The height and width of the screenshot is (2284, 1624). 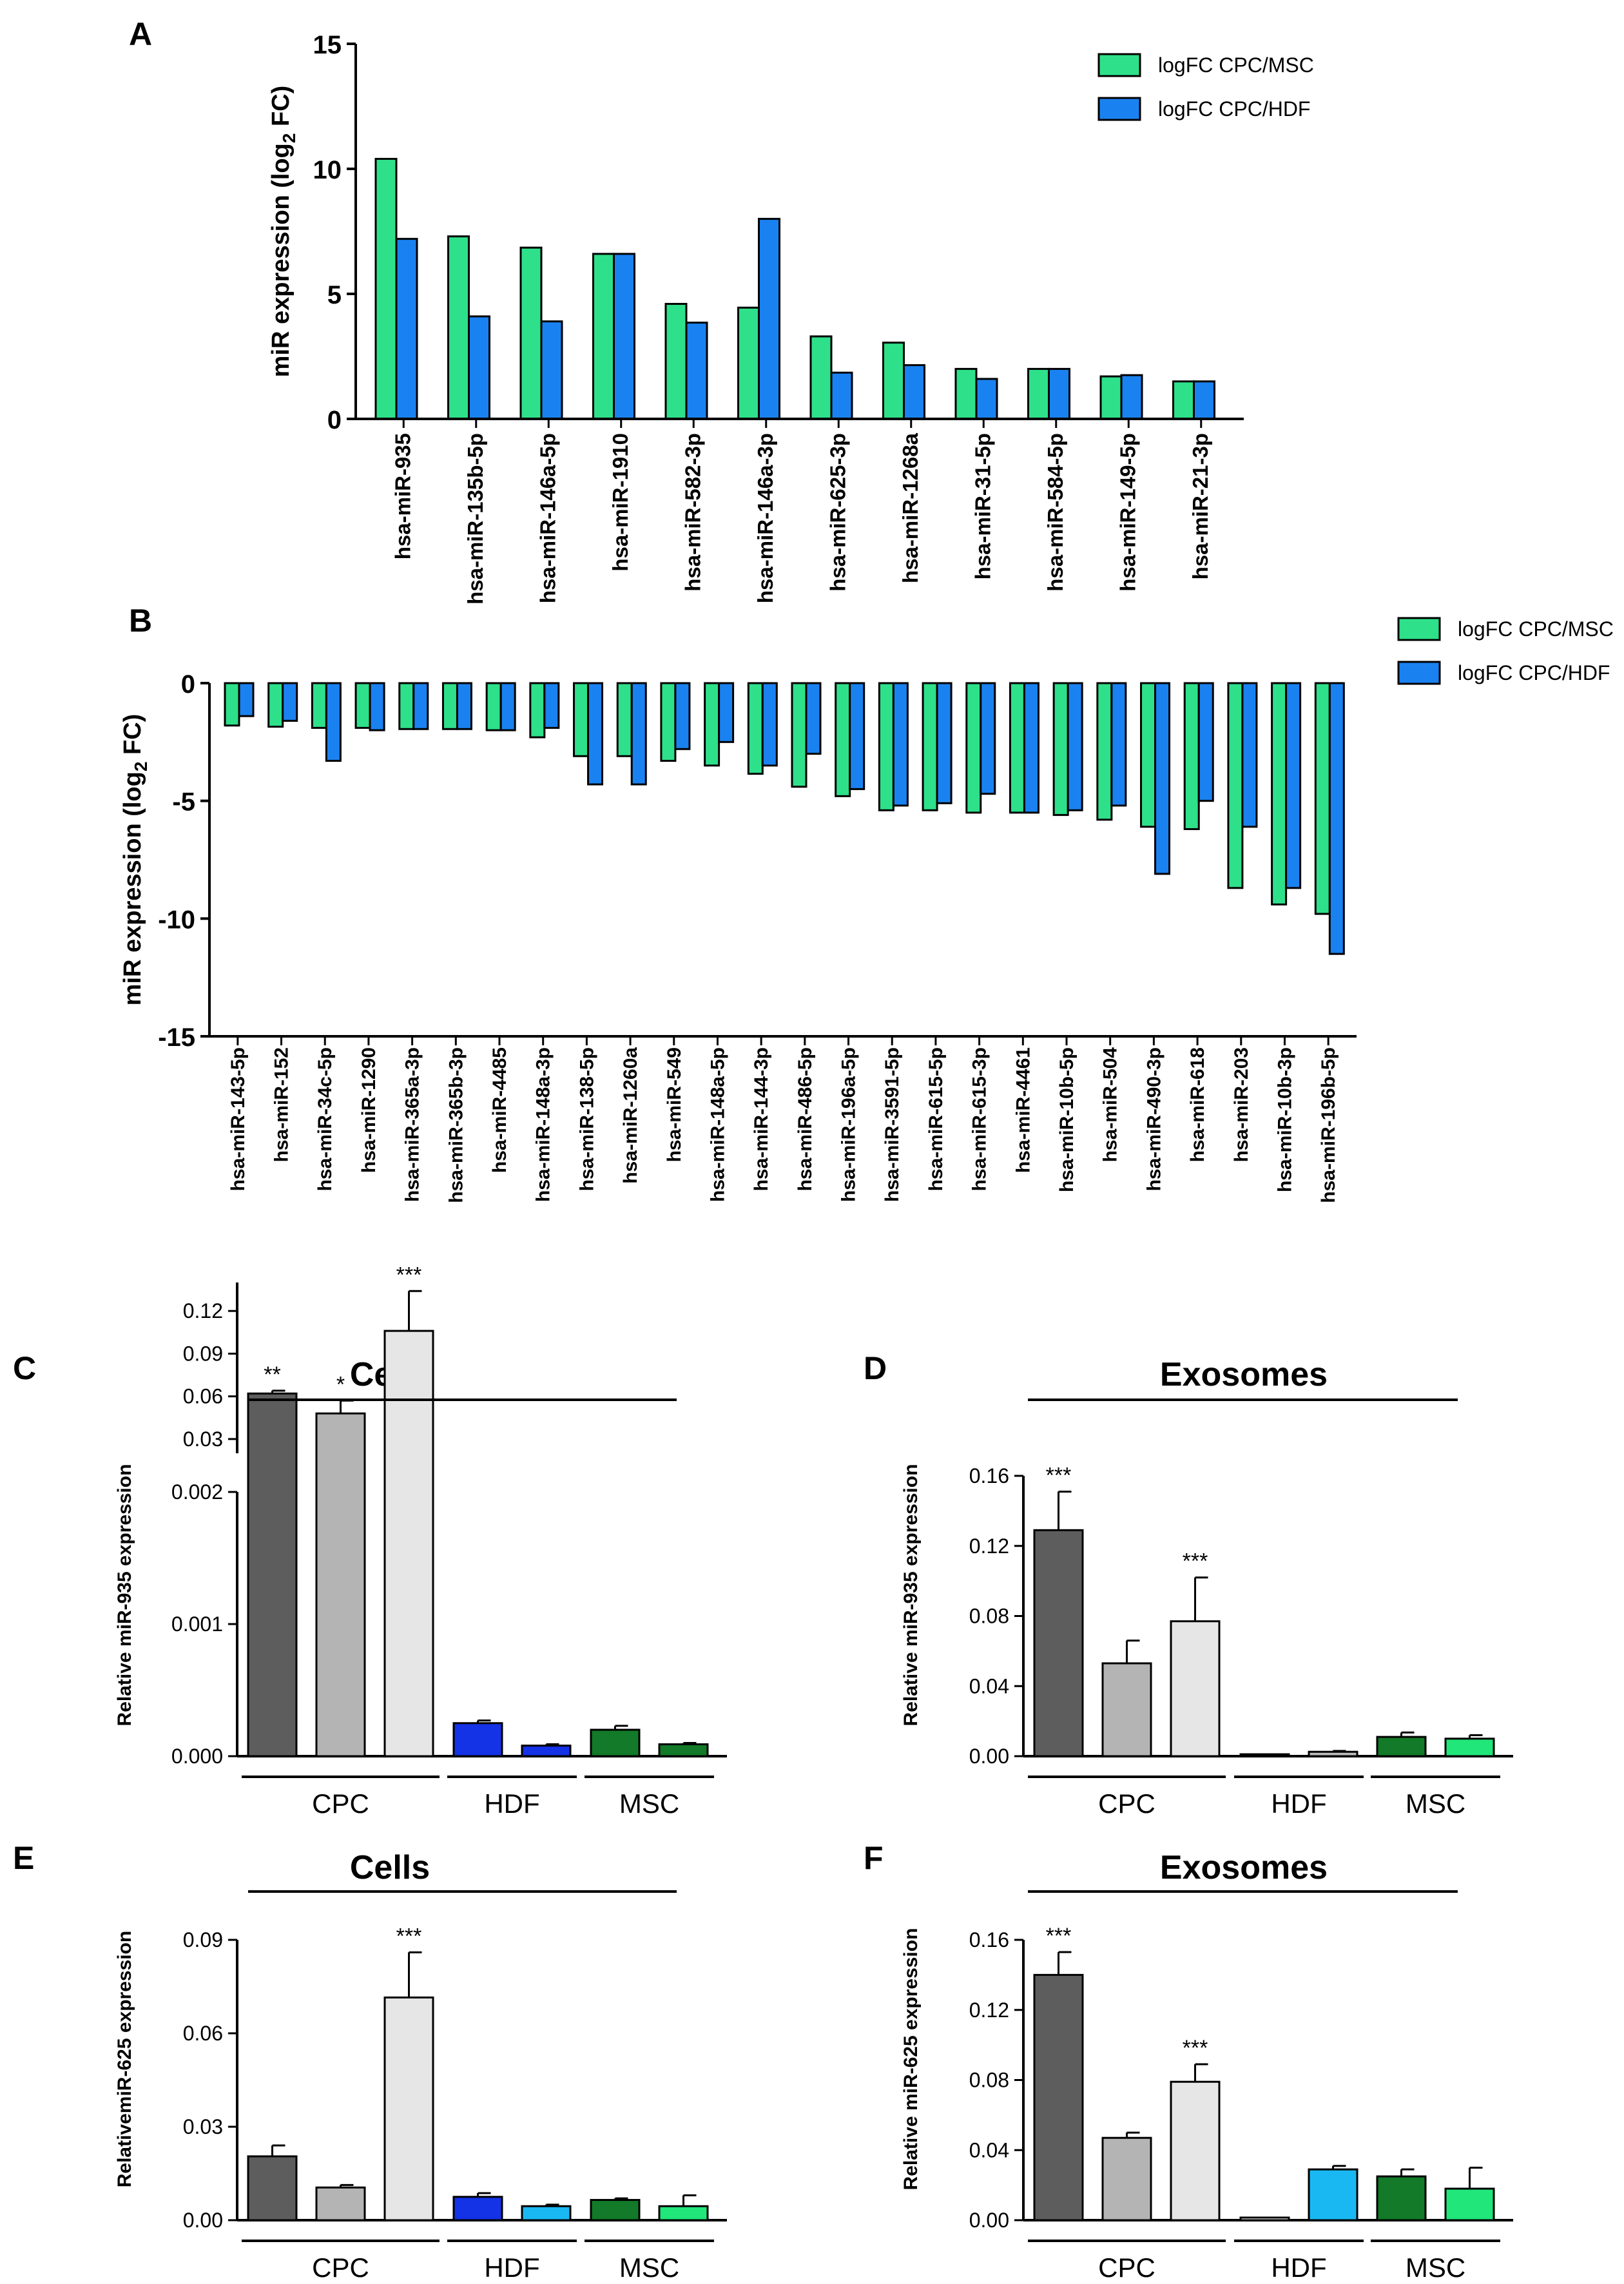 I want to click on x-tick-label: hsa-miR-582-3p, so click(x=692, y=512).